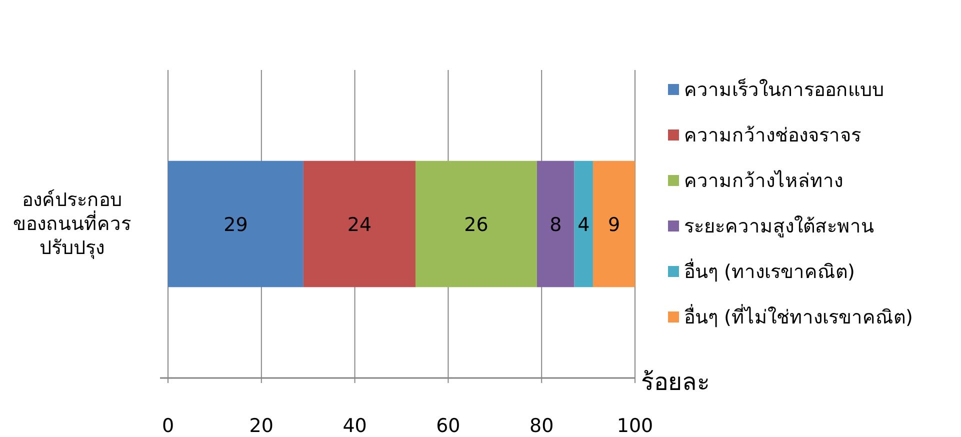 Image resolution: width=961 pixels, height=437 pixels. What do you see at coordinates (784, 89) in the screenshot?
I see `legend-label: ความเร็วในการออกแบบ` at bounding box center [784, 89].